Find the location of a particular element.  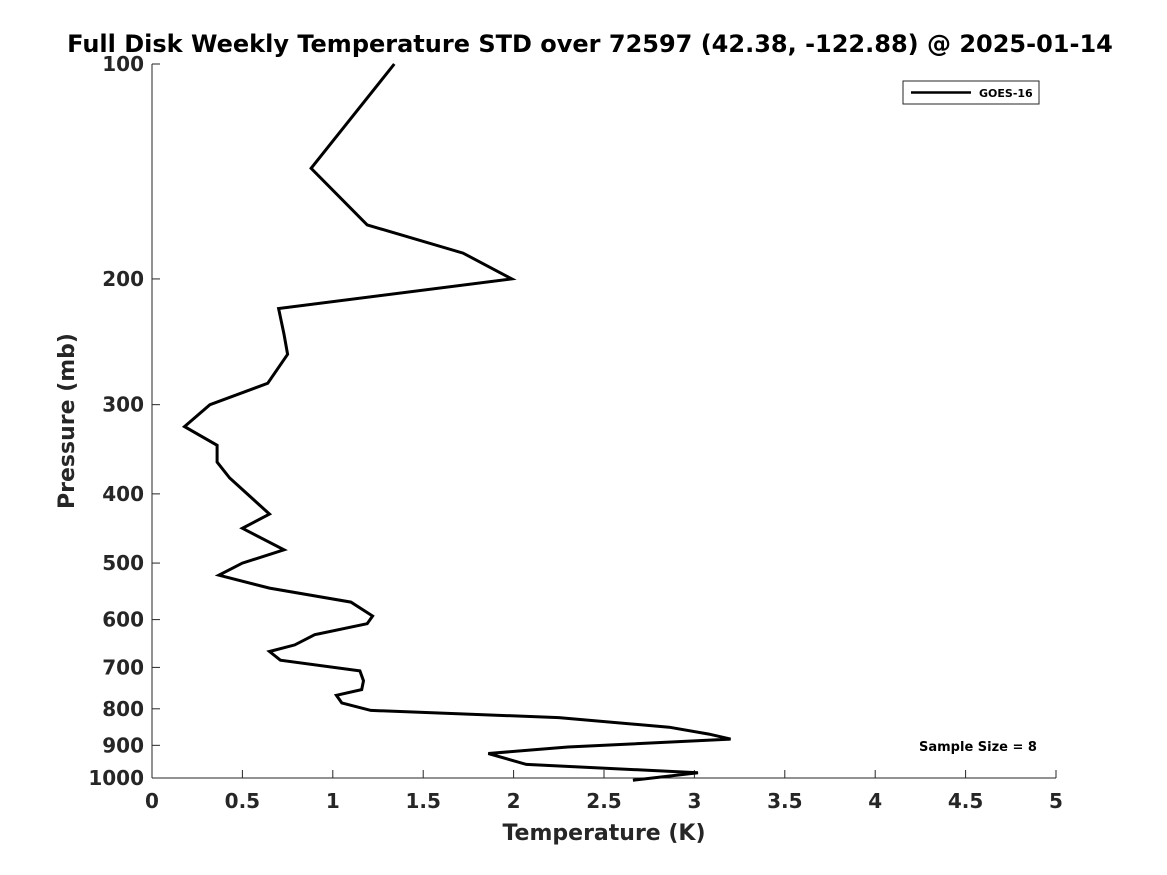

y-tick-label: 1000 is located at coordinates (116, 778).